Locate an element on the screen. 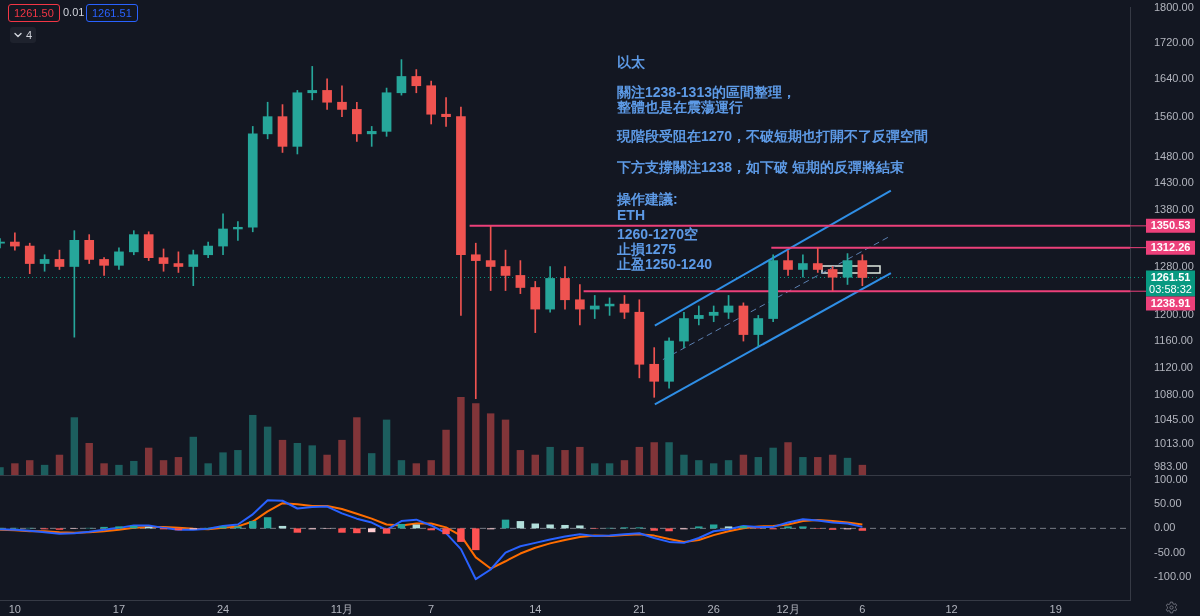  data-label: 1238.91 is located at coordinates (1170, 302).